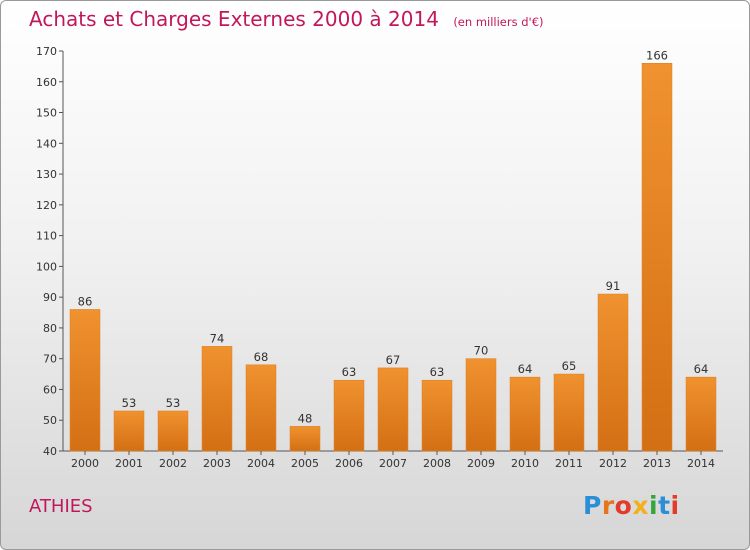 The image size is (750, 550). I want to click on city-name: ATHIES, so click(61, 506).